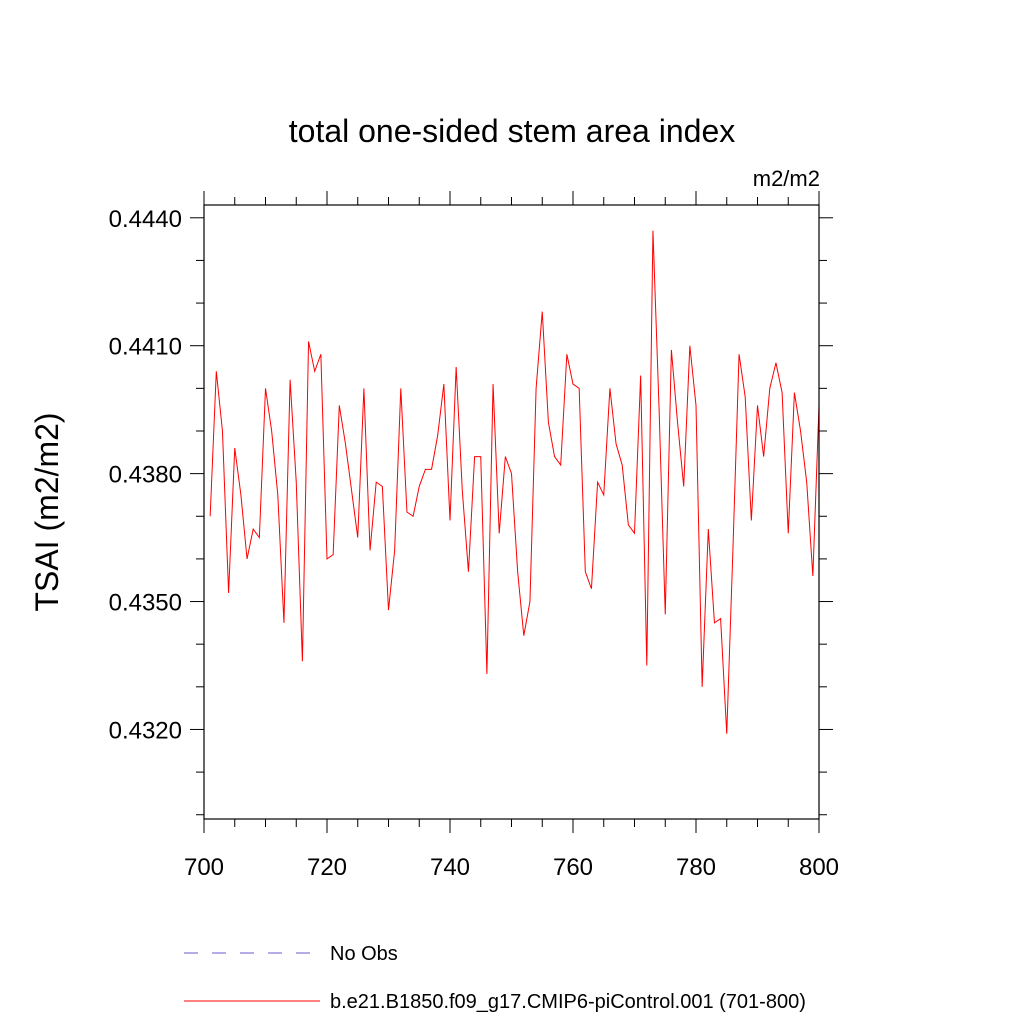  Describe the element at coordinates (364, 954) in the screenshot. I see `legend-label: No Obs` at that location.